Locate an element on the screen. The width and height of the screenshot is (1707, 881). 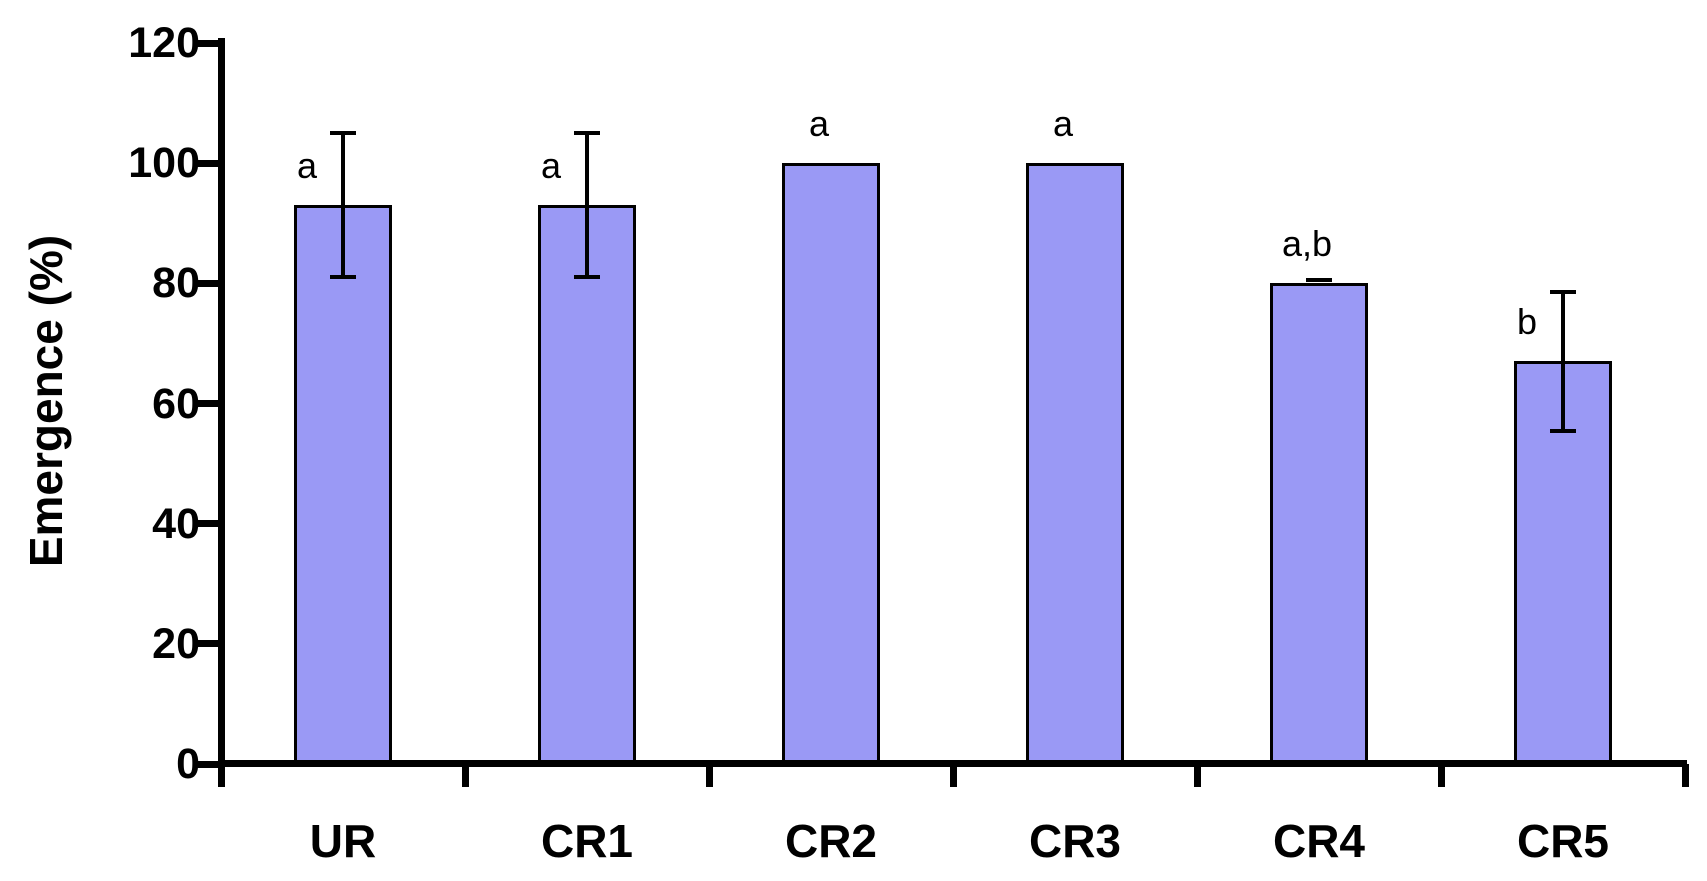
bar-CR4 is located at coordinates (1319, 523).